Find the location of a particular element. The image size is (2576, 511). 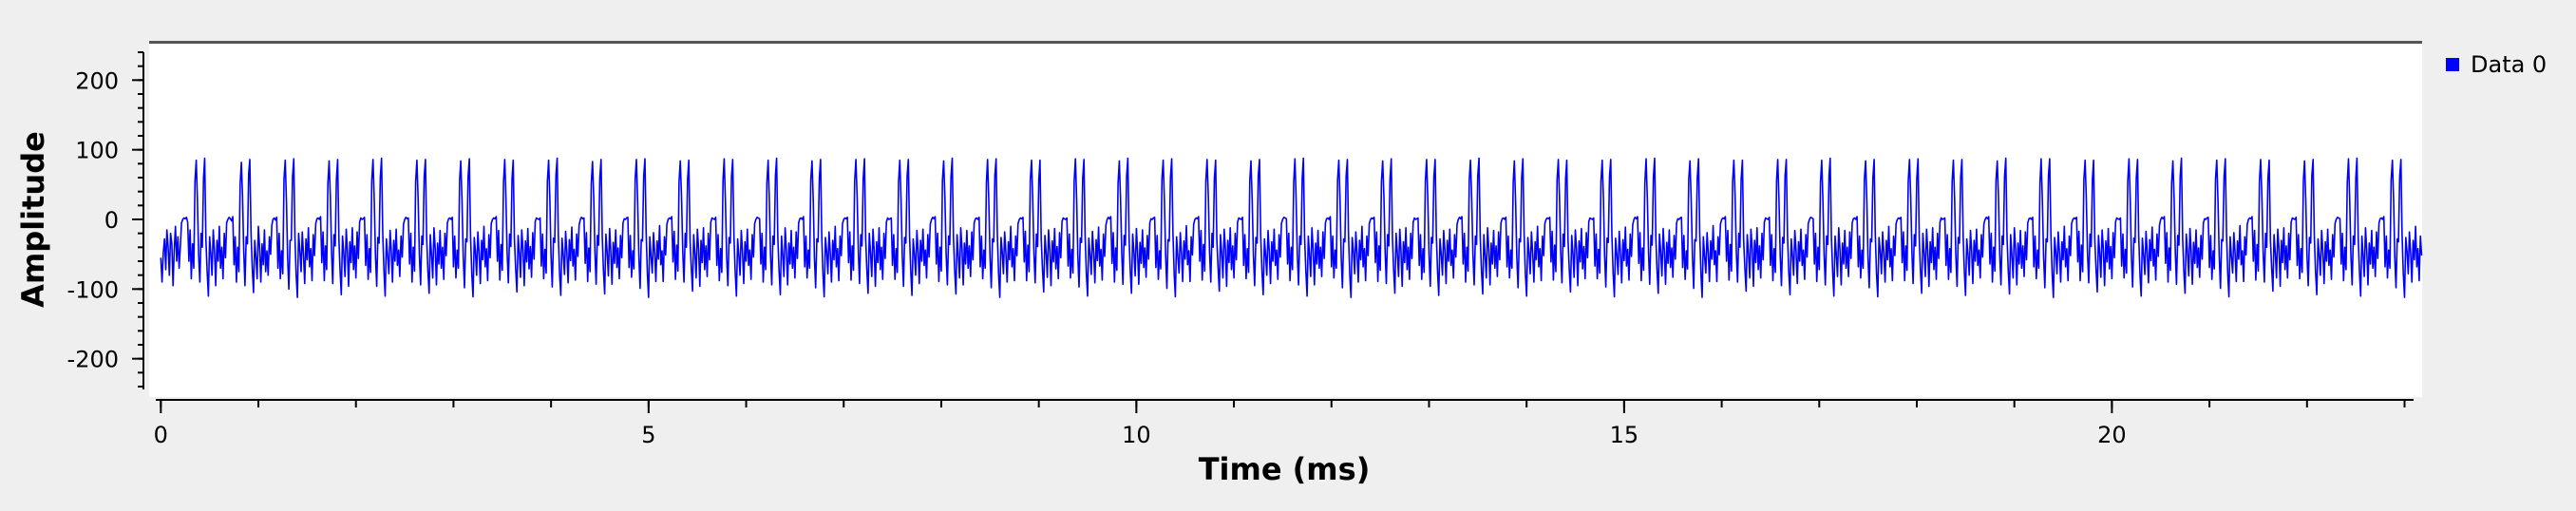

x-tick-label: 10 is located at coordinates (1136, 435).